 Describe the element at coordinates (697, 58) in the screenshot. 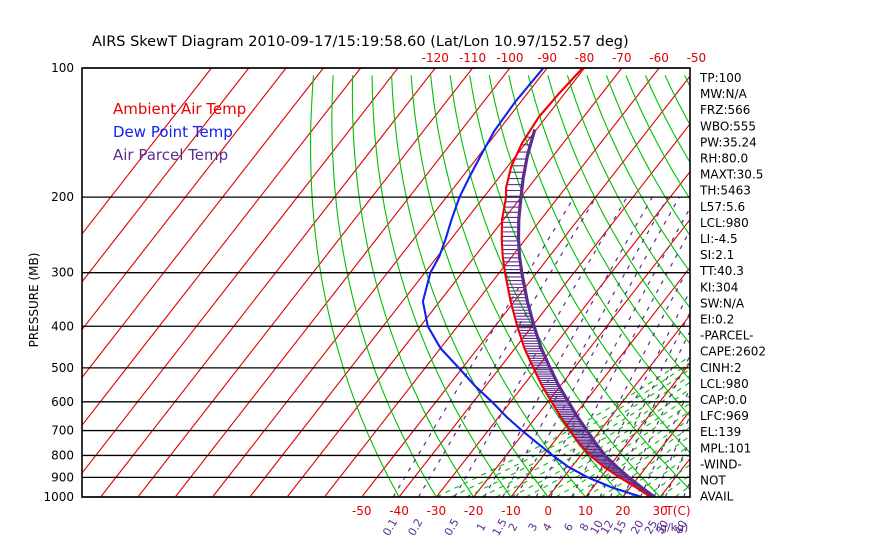

I see `top-temp-tick-label: -50` at that location.